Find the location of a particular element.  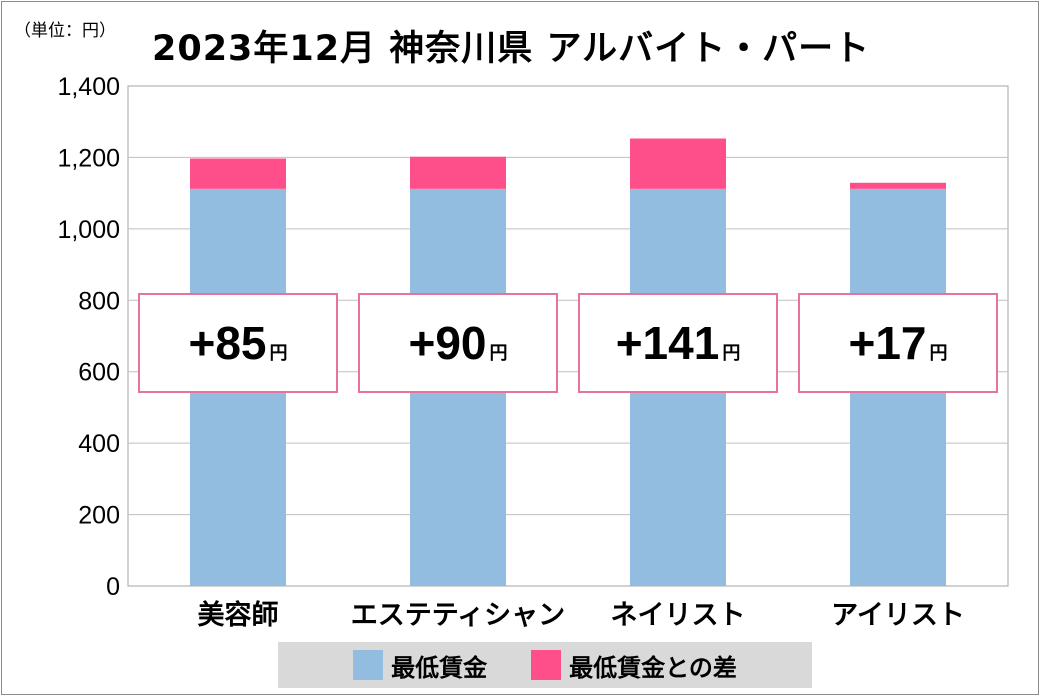

x-tick-label: アイリスト is located at coordinates (898, 615).